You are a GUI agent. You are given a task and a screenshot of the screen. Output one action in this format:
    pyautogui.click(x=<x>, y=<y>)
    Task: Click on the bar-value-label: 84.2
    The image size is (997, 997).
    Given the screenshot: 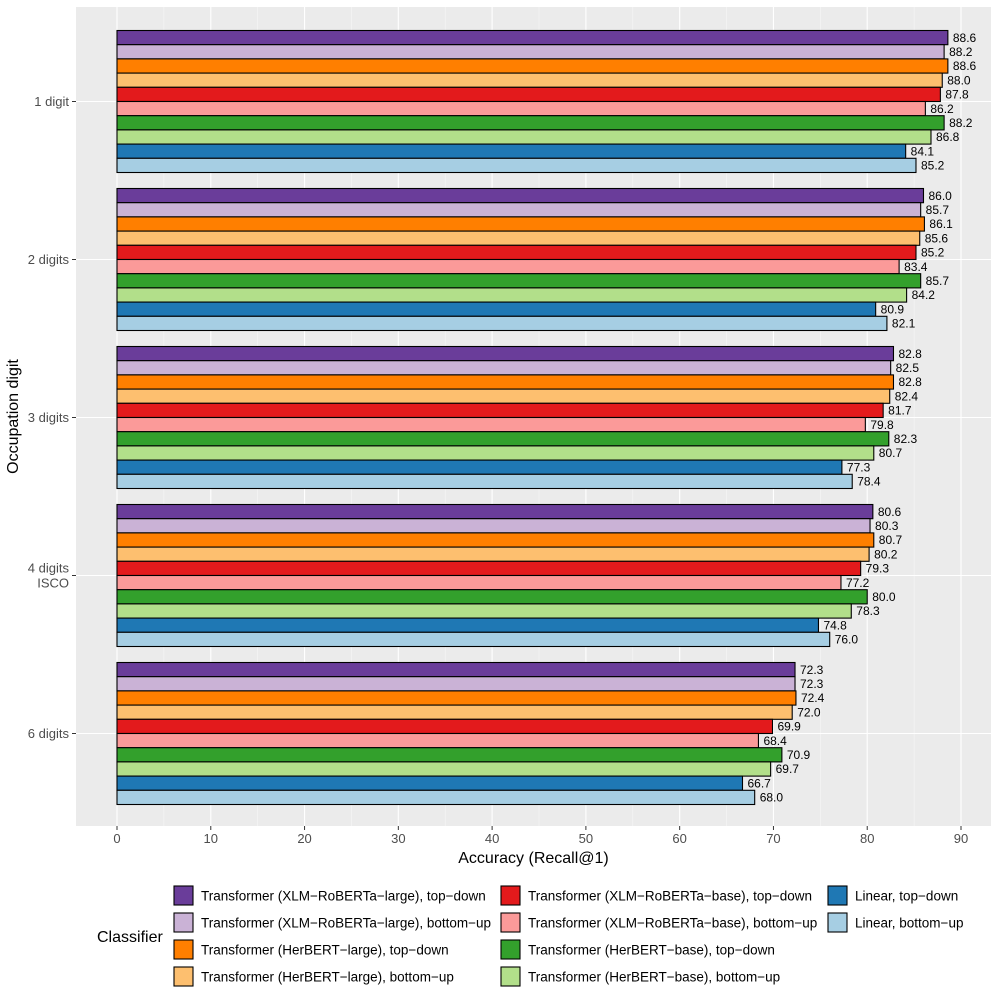 What is the action you would take?
    pyautogui.click(x=924, y=295)
    